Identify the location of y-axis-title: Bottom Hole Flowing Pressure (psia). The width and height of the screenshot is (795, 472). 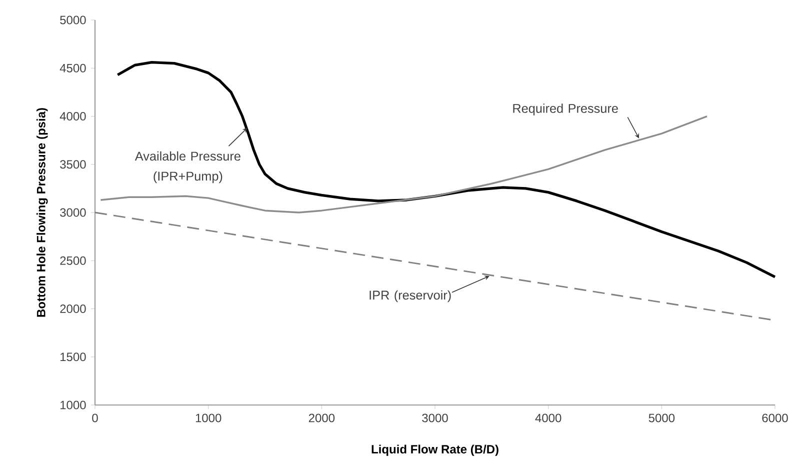
(42, 212).